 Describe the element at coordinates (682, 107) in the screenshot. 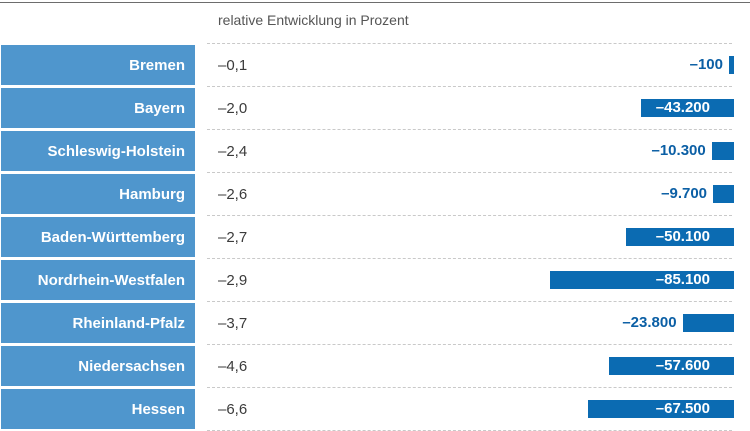

I see `value-label: –43.200` at that location.